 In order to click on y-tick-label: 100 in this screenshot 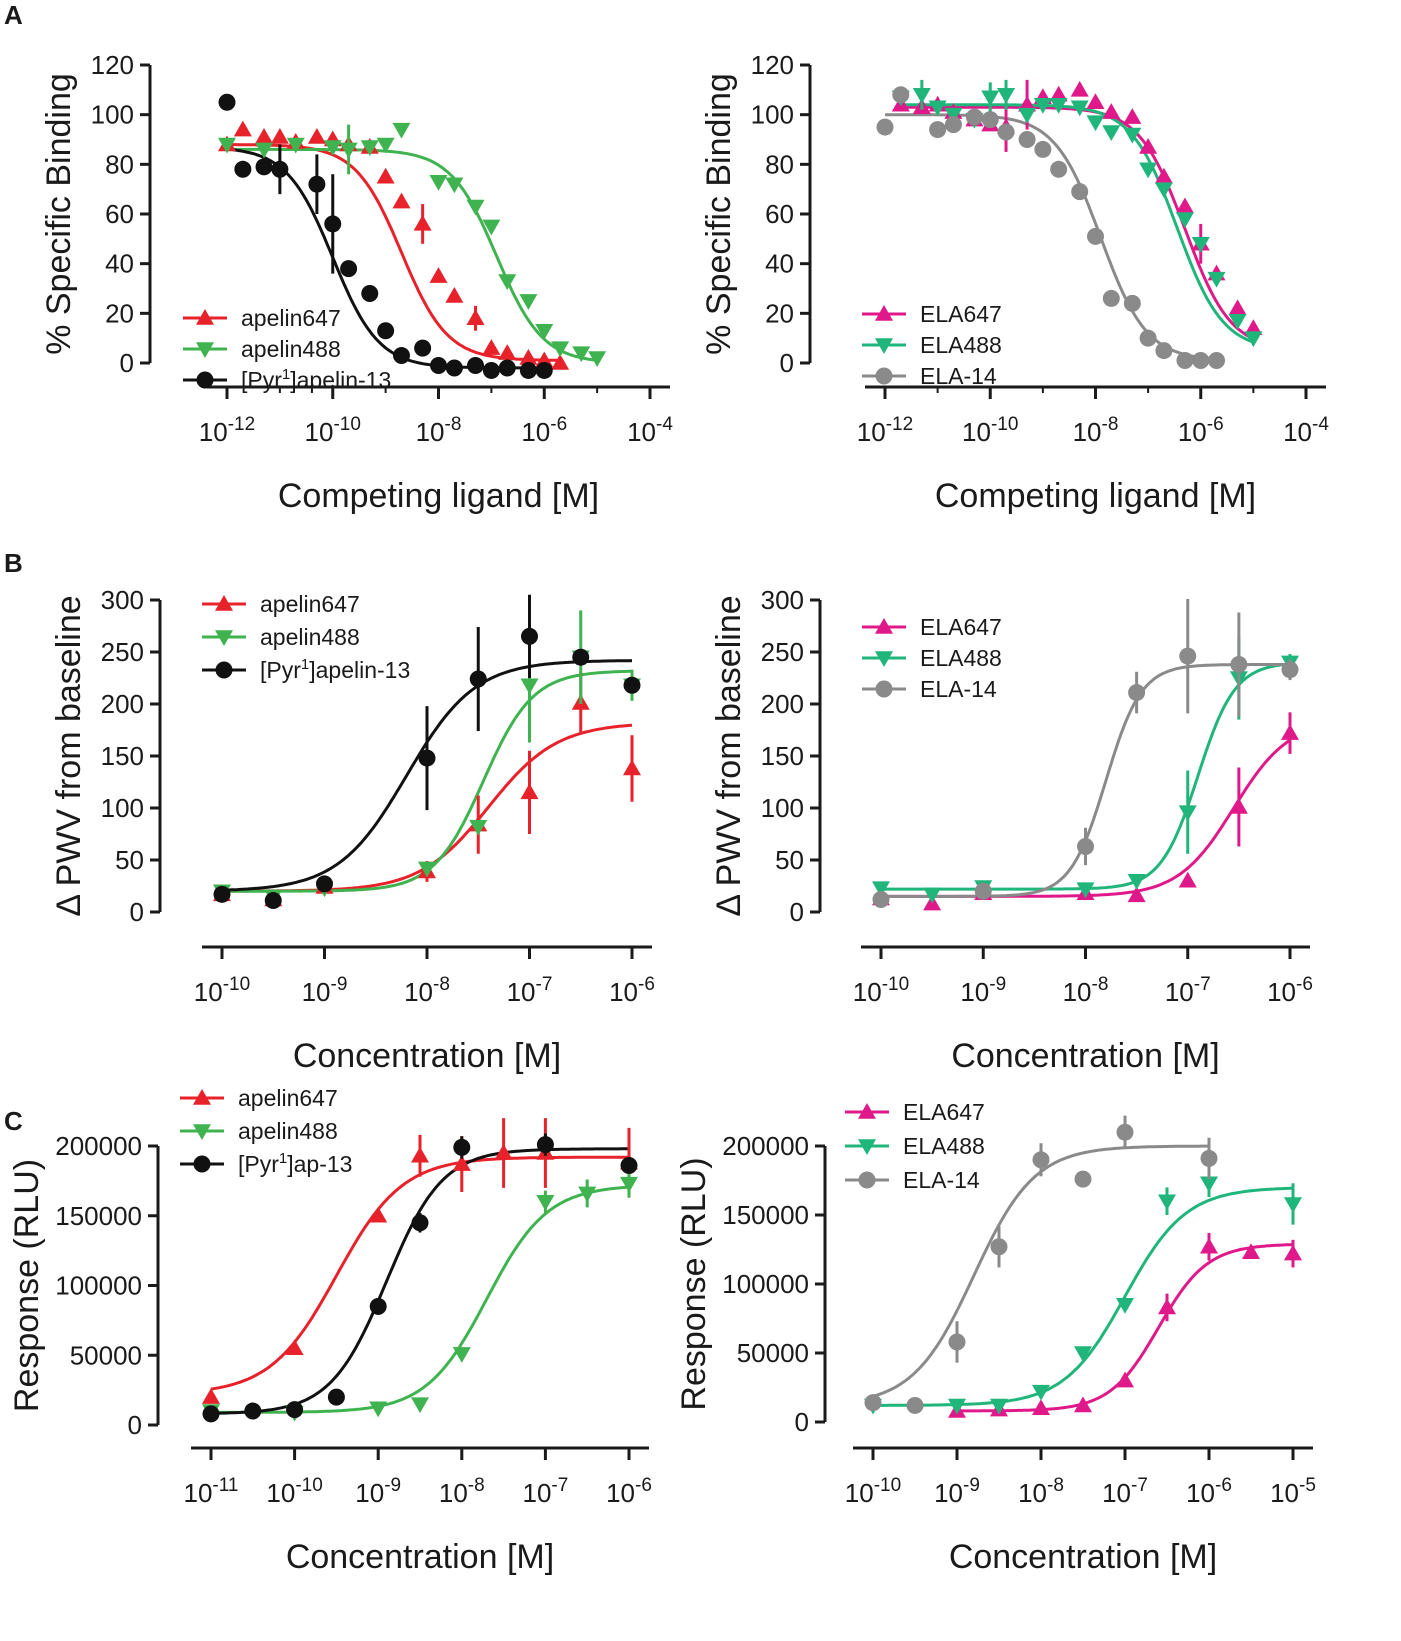, I will do `click(122, 808)`.